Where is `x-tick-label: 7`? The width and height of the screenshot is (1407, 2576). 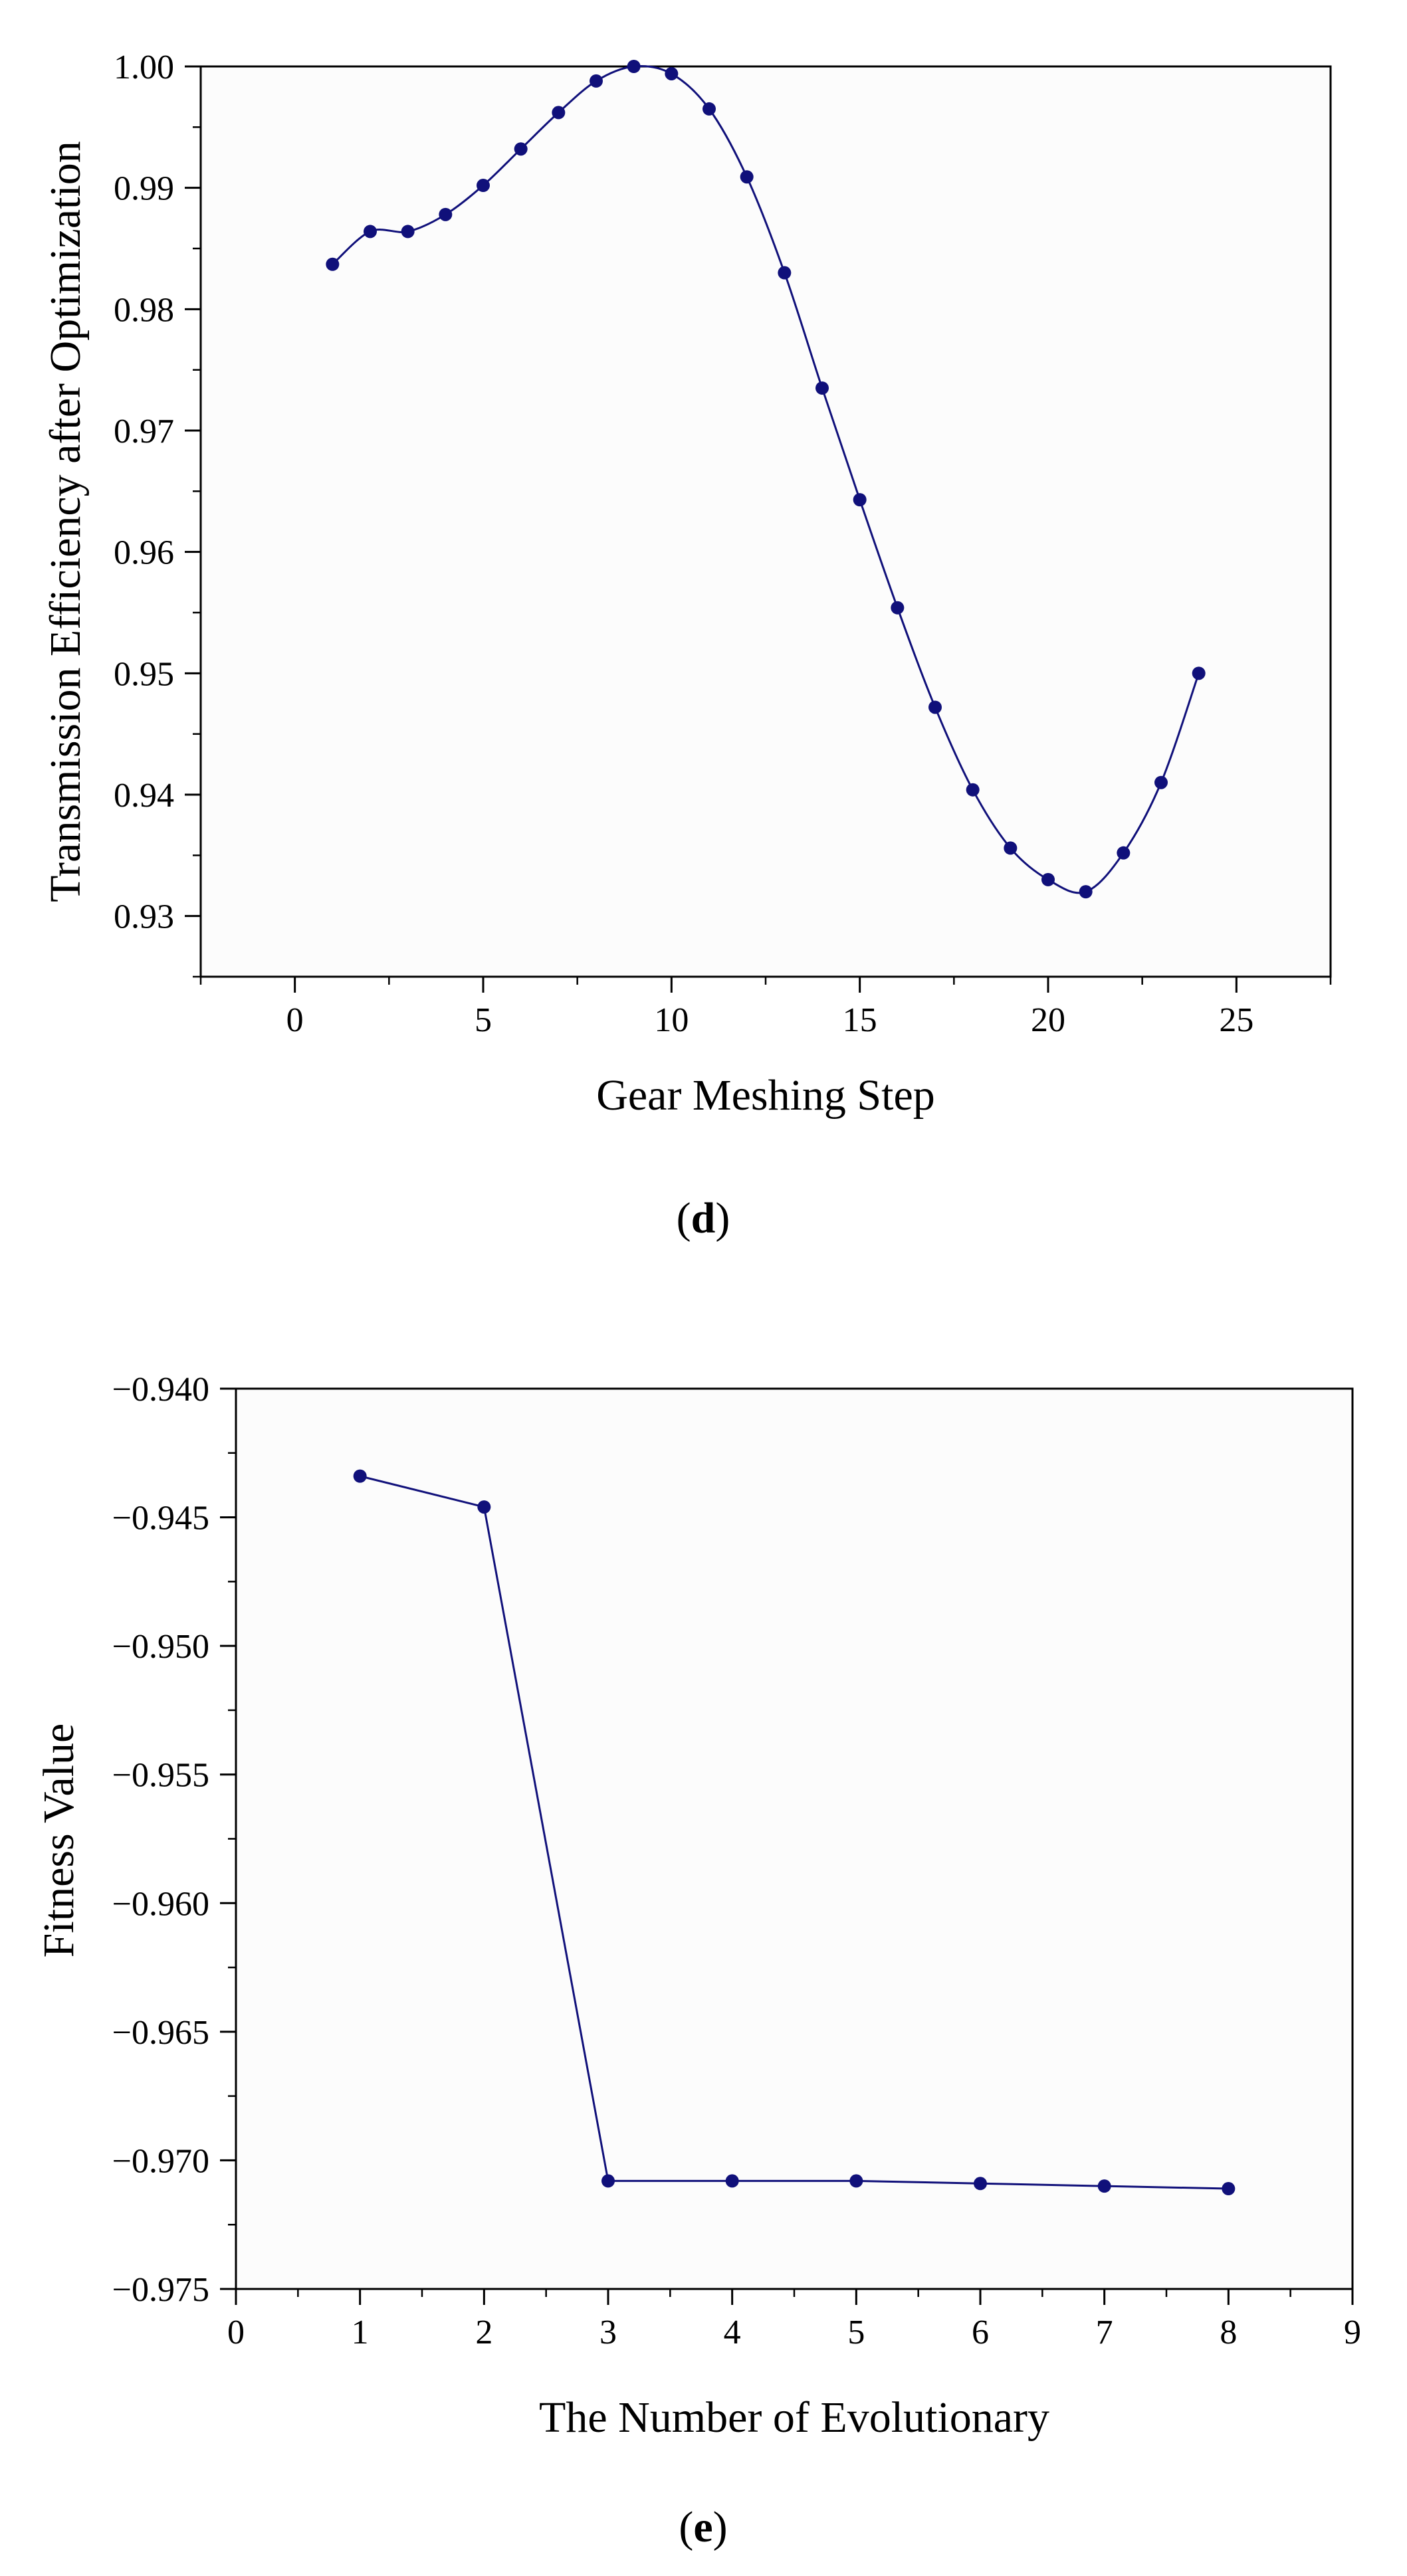 x-tick-label: 7 is located at coordinates (1104, 2333).